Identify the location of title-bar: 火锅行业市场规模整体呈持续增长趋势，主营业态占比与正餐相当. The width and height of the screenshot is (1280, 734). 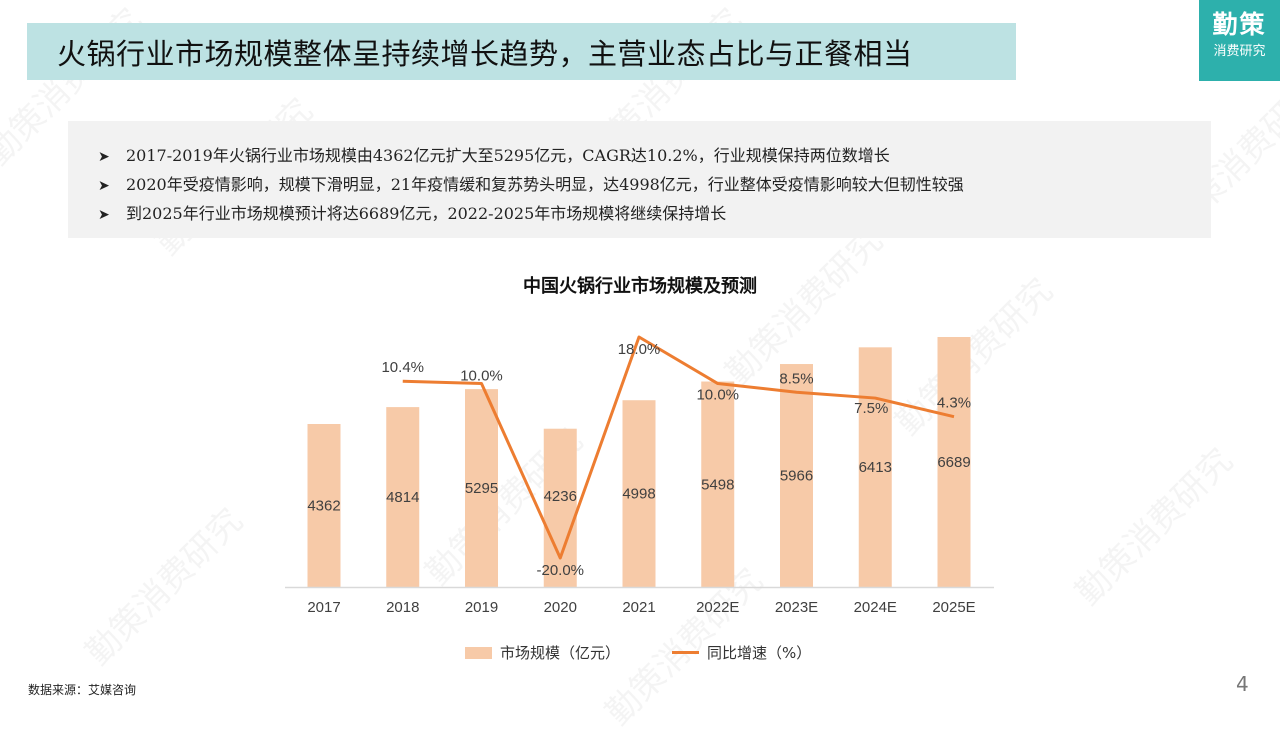
(521, 51).